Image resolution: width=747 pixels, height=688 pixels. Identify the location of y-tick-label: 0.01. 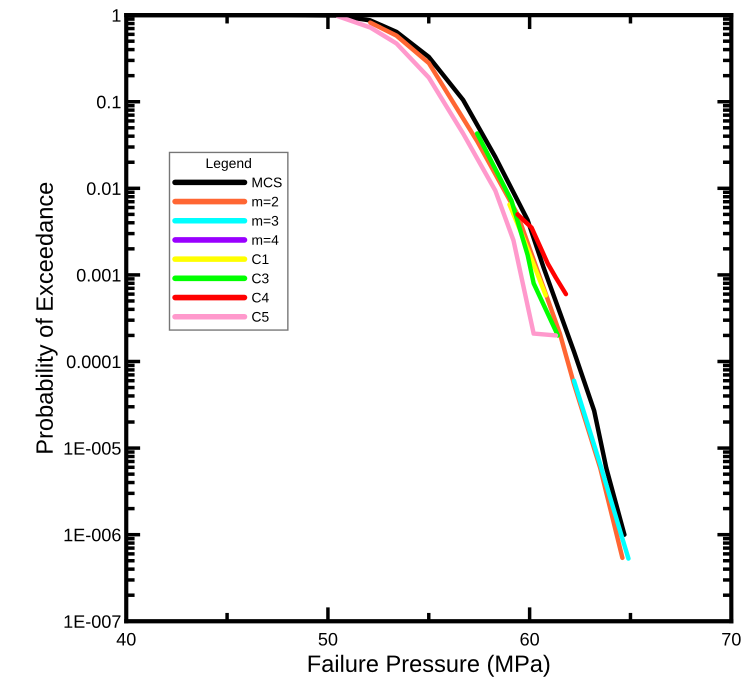
(103, 189).